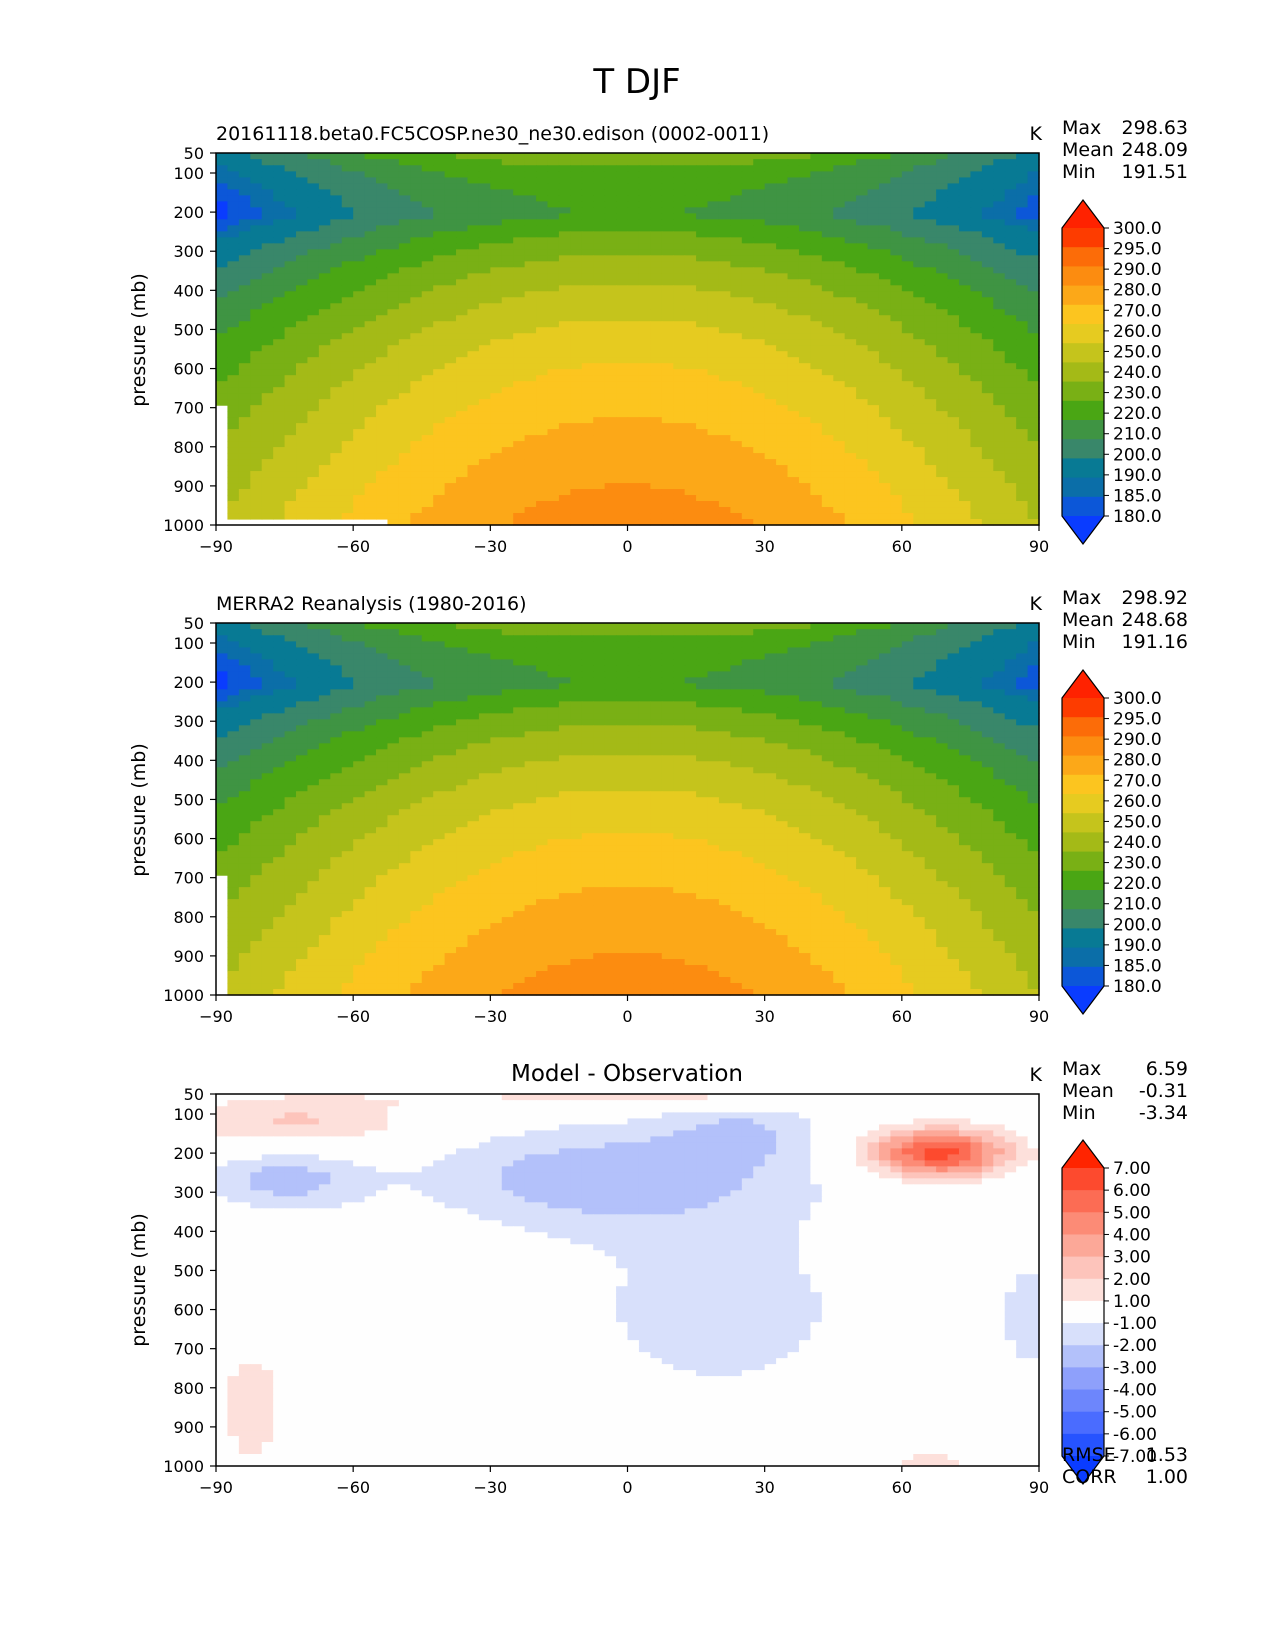 This screenshot has width=1275, height=1650. What do you see at coordinates (1081, 598) in the screenshot?
I see `stat-max-label: Max` at bounding box center [1081, 598].